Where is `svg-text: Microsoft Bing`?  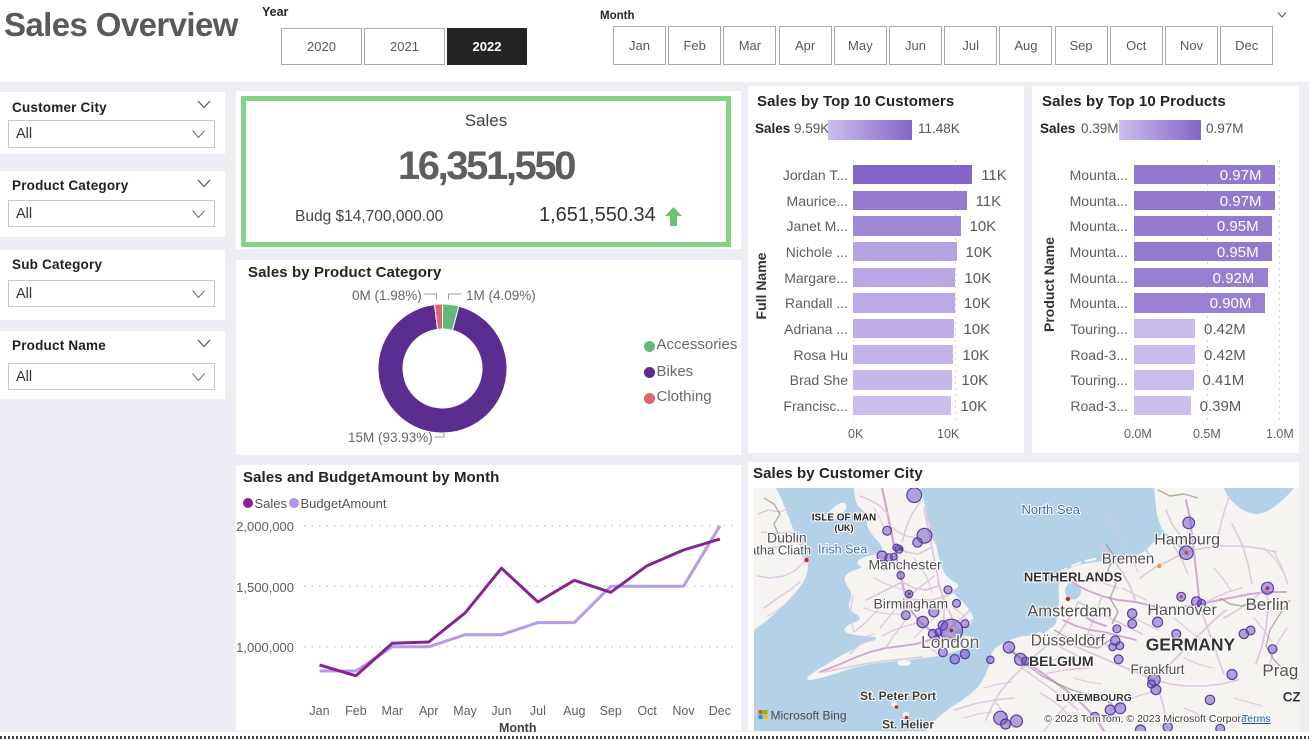
svg-text: Microsoft Bing is located at coordinates (808, 716).